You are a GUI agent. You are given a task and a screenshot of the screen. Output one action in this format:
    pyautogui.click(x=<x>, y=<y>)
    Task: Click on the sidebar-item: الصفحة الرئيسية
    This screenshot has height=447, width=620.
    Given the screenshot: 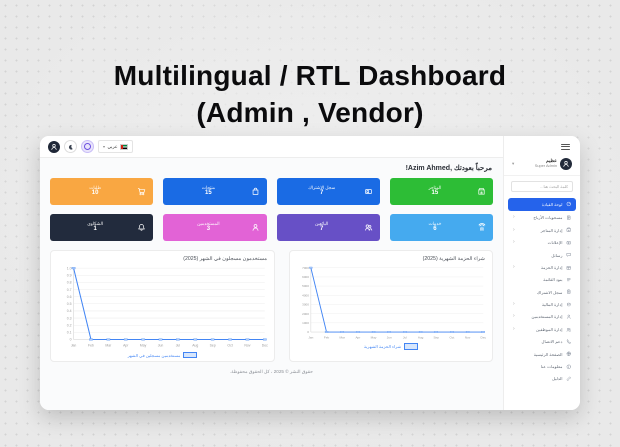 What is the action you would take?
    pyautogui.click(x=542, y=354)
    